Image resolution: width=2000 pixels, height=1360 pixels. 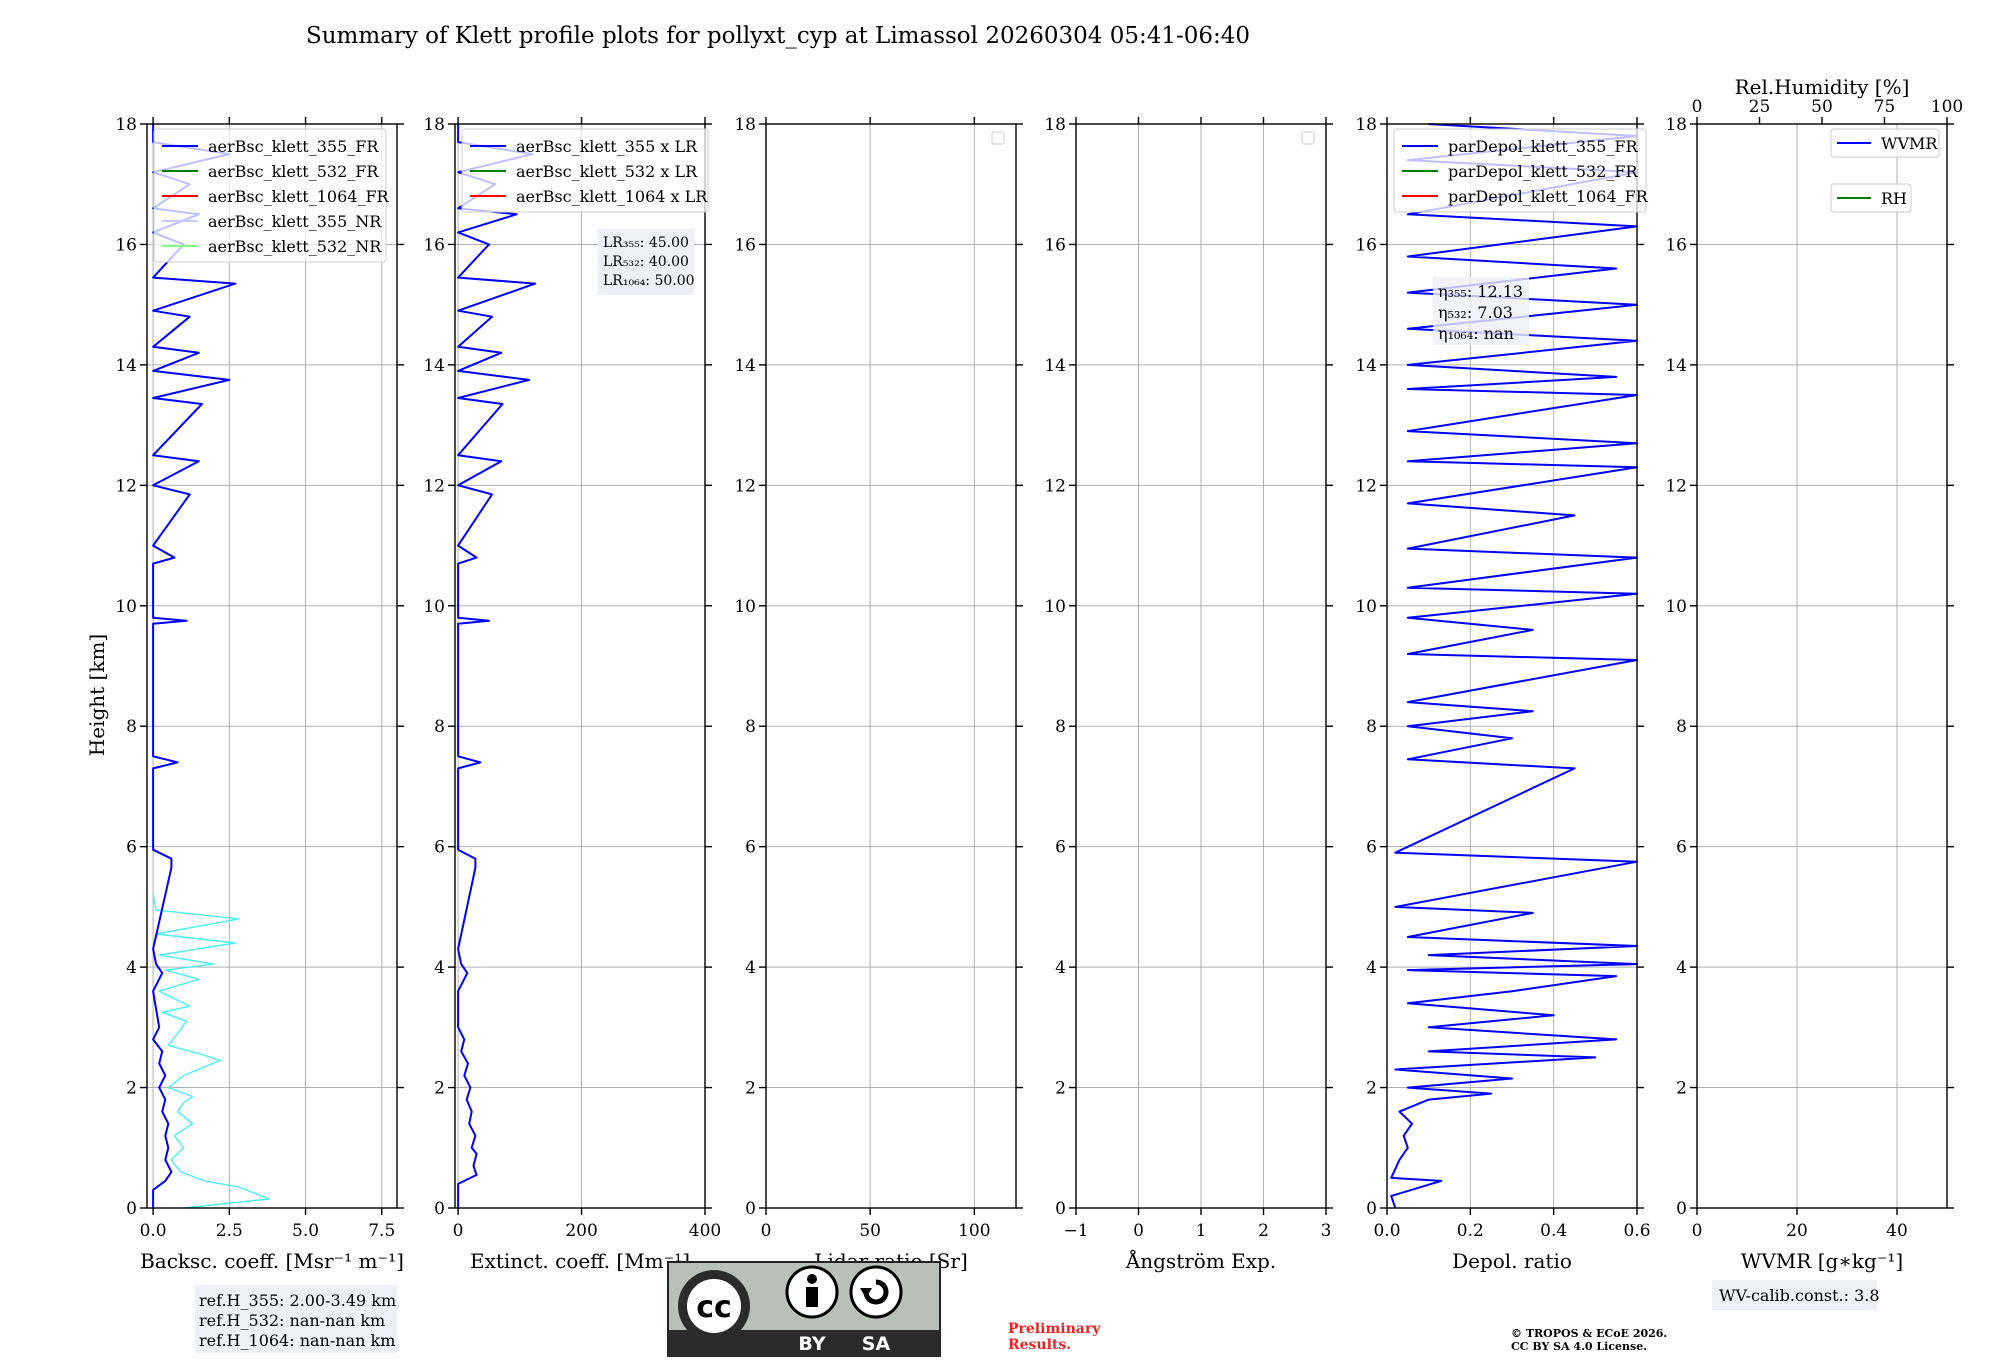 I want to click on legend-label: parDepol_klett_1064_FR, so click(x=1548, y=196).